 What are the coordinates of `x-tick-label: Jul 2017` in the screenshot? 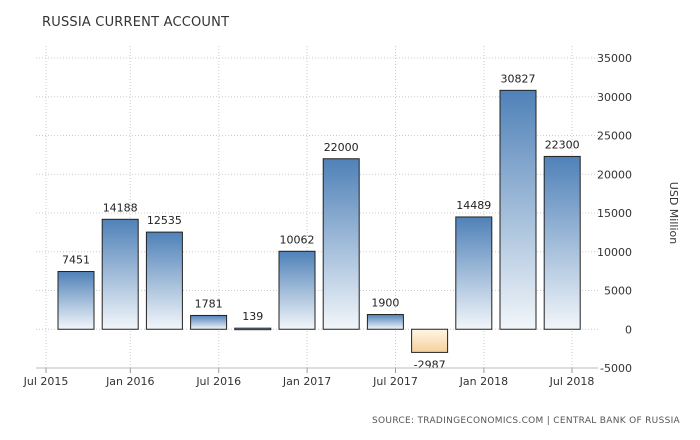 It's located at (395, 381).